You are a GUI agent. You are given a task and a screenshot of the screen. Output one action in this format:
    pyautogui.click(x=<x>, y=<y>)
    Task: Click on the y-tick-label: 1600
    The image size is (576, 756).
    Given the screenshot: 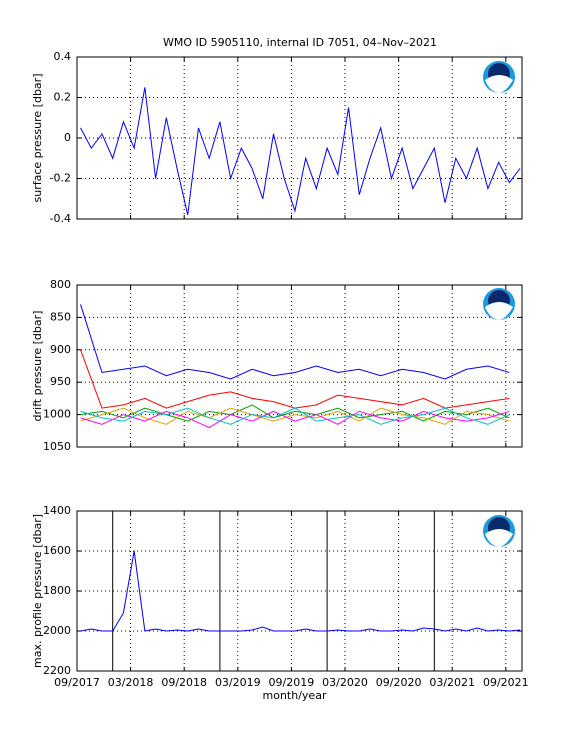 What is the action you would take?
    pyautogui.click(x=57, y=550)
    